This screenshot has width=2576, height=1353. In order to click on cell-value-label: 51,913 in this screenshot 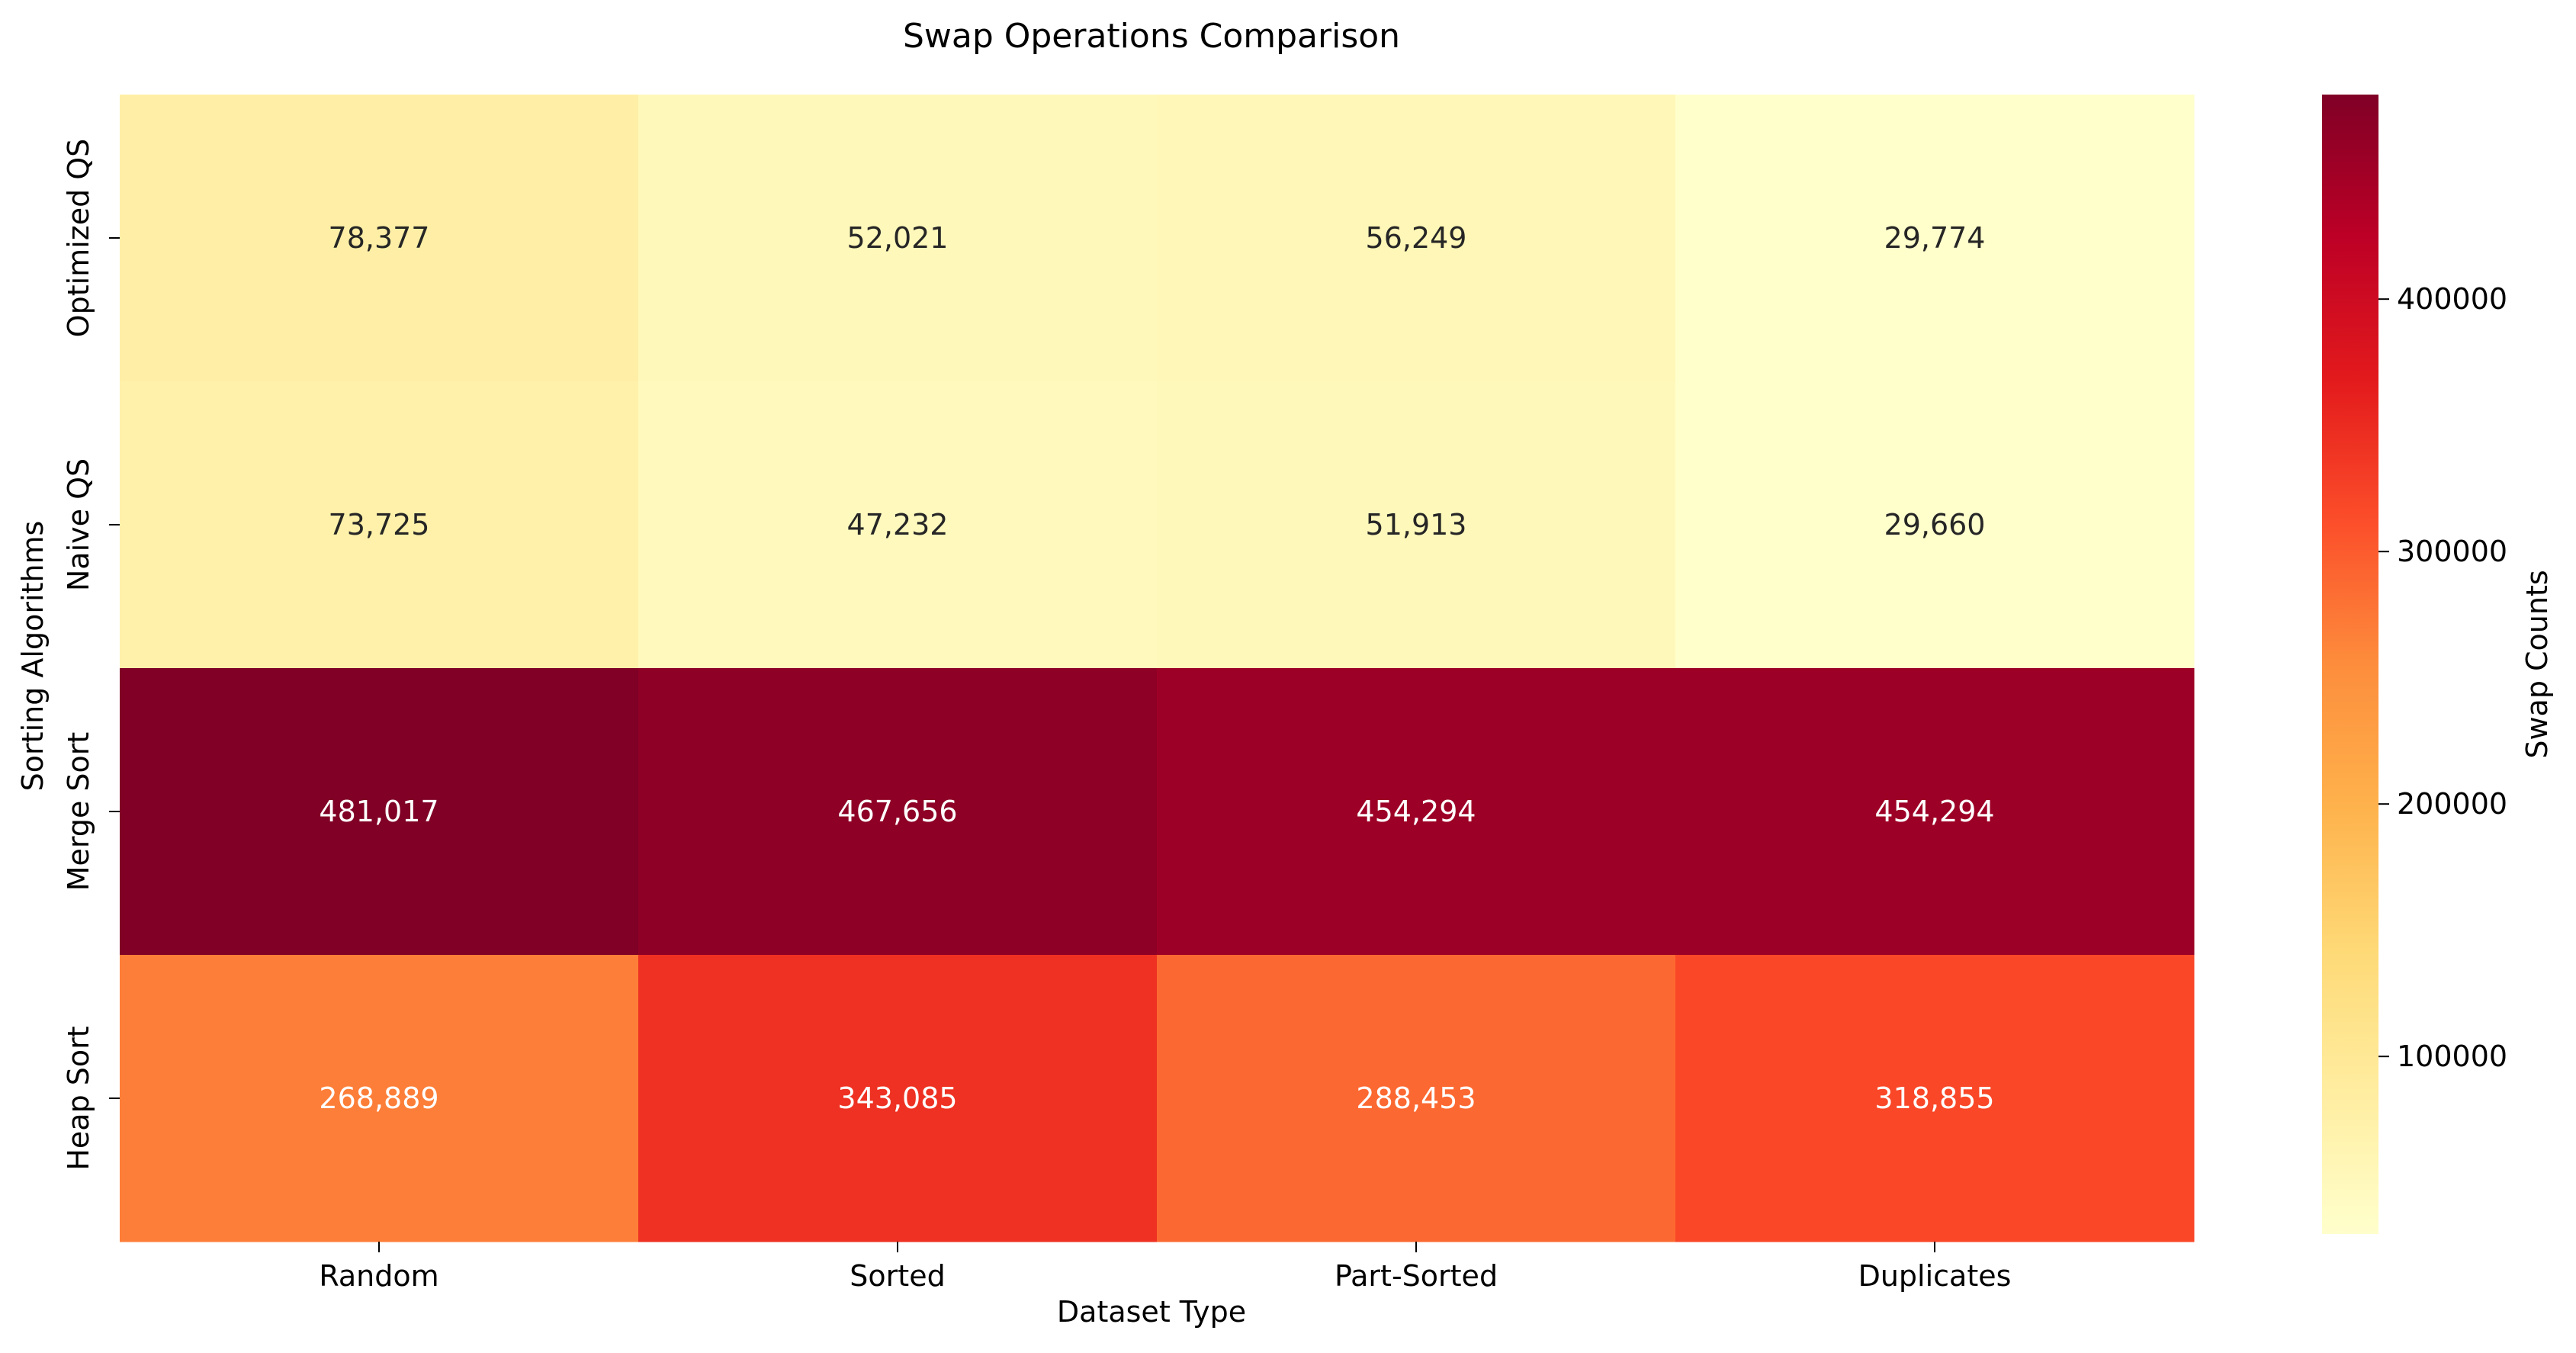, I will do `click(1416, 525)`.